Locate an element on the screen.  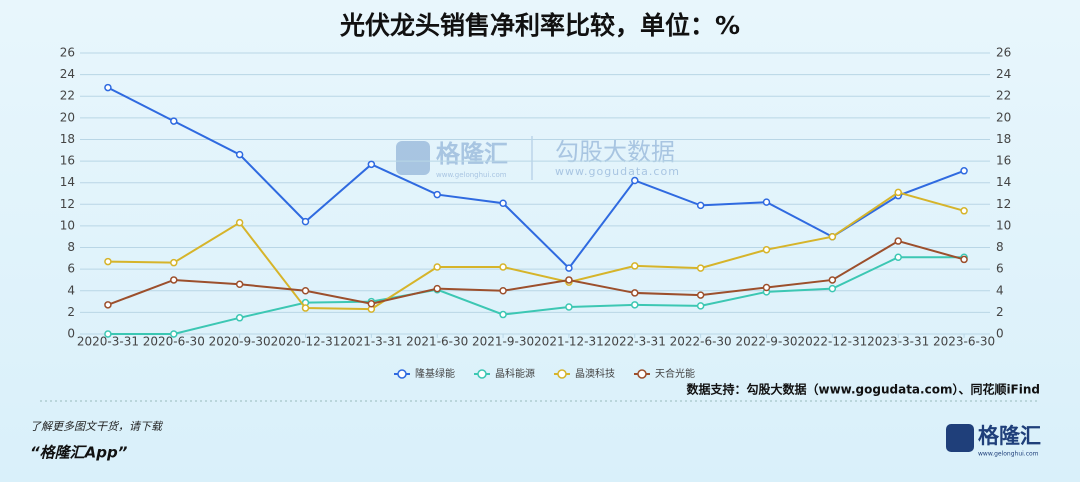
legend-label: 晶澳科技 is located at coordinates (595, 373).